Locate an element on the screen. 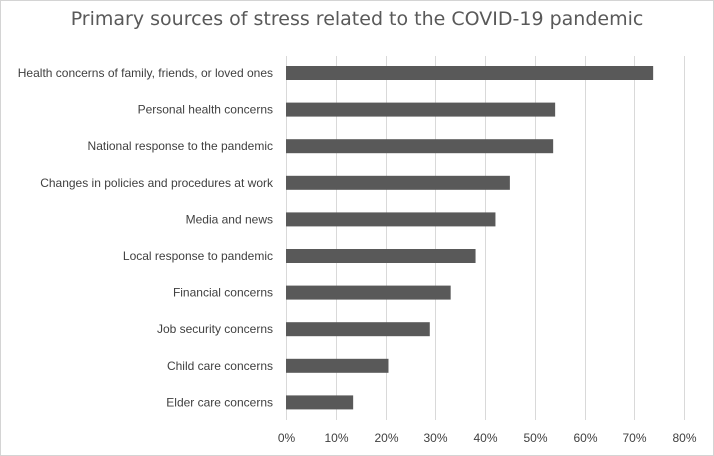 Image resolution: width=714 pixels, height=456 pixels. x-tick-label: 0% is located at coordinates (287, 438).